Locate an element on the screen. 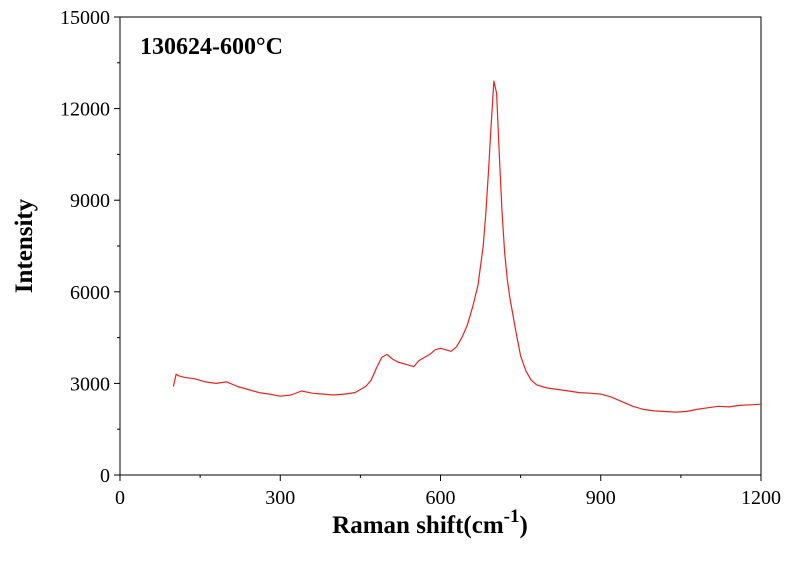  y-tick-label: 15000 is located at coordinates (85, 18).